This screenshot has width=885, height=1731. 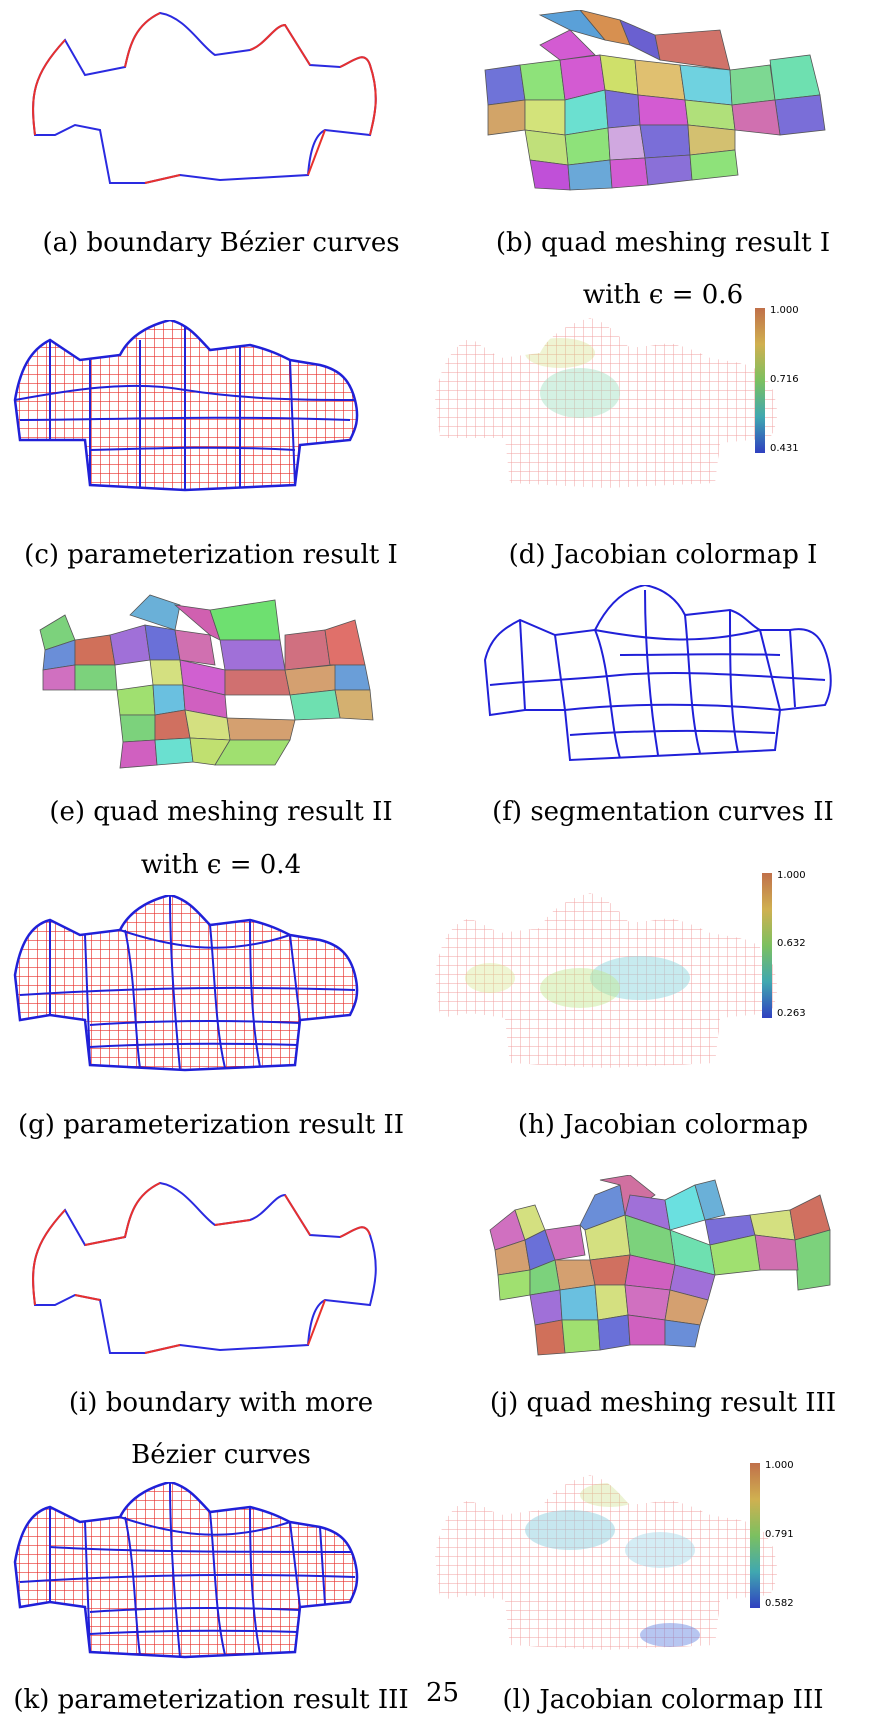 I want to click on colorbar-l, so click(x=755, y=1535).